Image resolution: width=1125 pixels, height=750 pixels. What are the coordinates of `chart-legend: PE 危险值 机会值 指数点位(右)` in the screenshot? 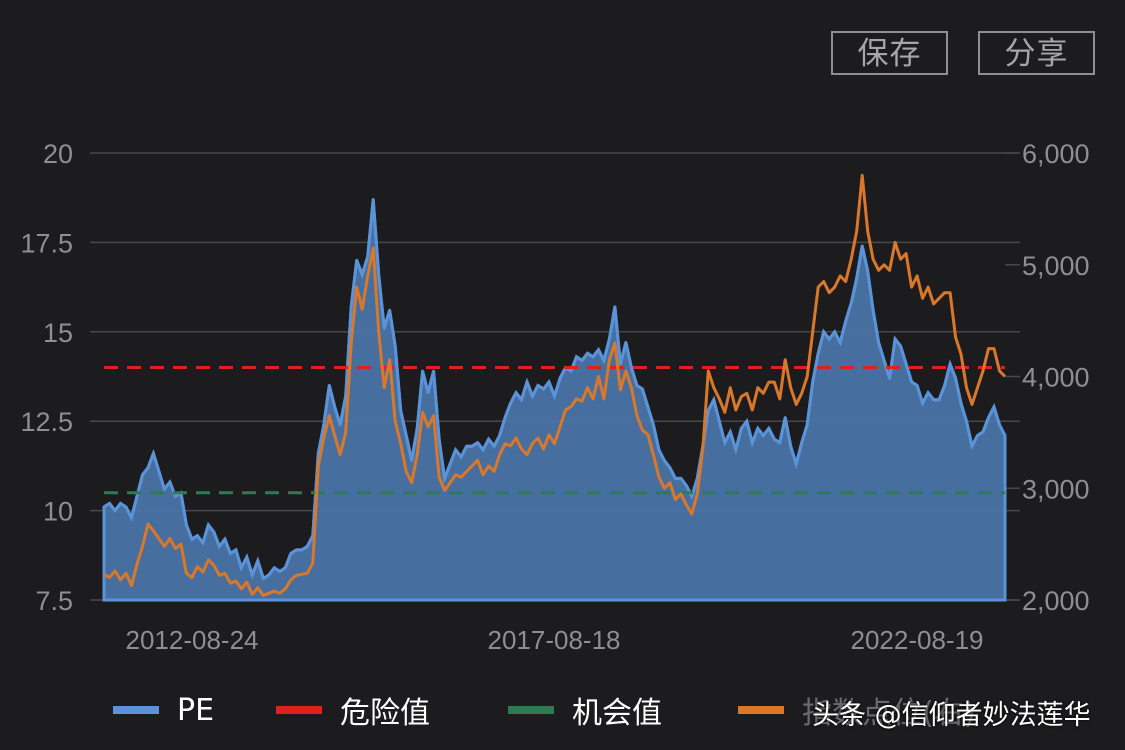 It's located at (562, 710).